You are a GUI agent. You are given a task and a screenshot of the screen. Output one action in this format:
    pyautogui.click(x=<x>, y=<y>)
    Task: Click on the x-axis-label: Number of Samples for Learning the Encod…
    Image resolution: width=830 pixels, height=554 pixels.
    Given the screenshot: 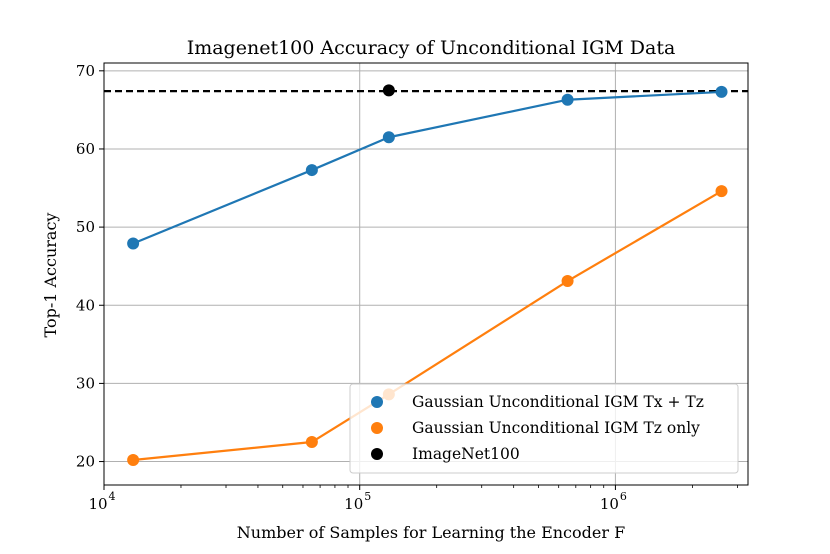 What is the action you would take?
    pyautogui.click(x=431, y=532)
    